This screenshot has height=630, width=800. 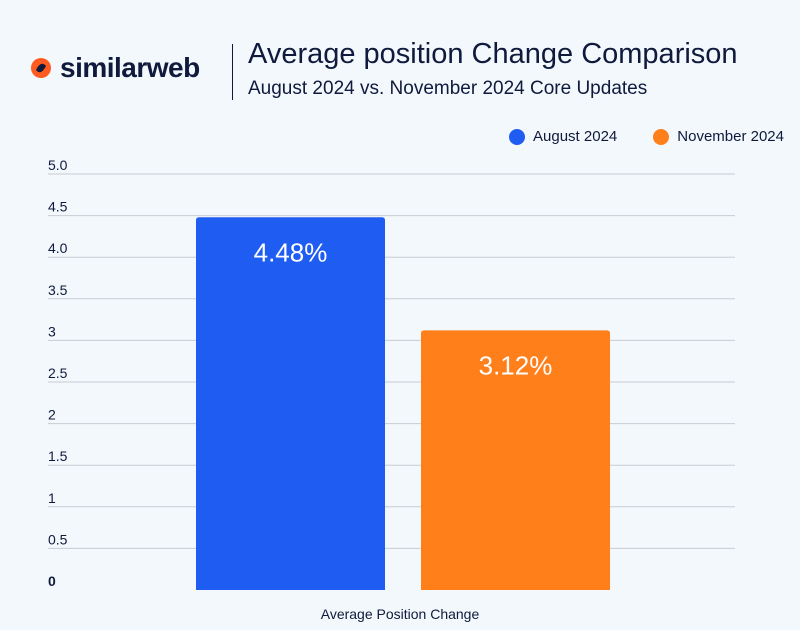 I want to click on legend-label-august: August 2024, so click(x=575, y=136).